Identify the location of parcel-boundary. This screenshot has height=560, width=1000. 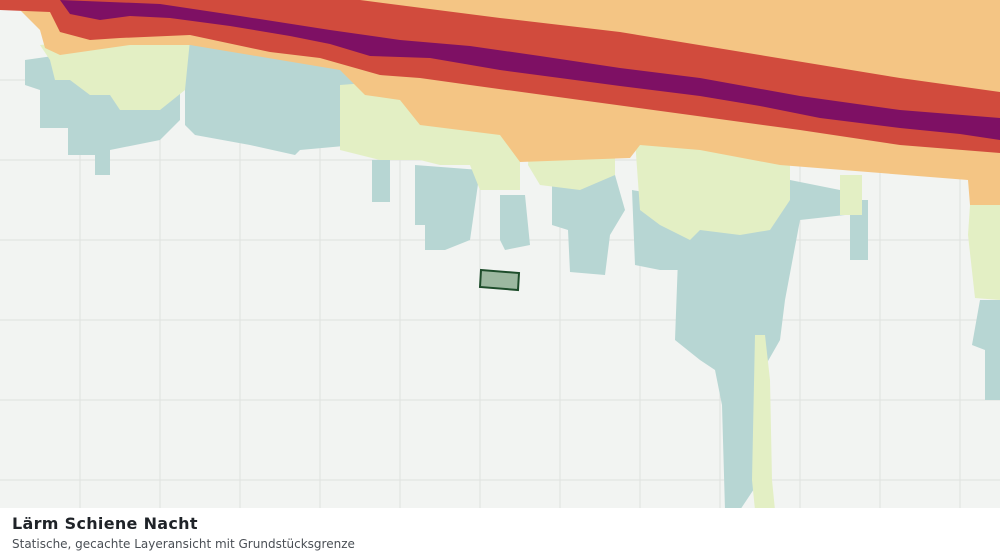
(499, 280).